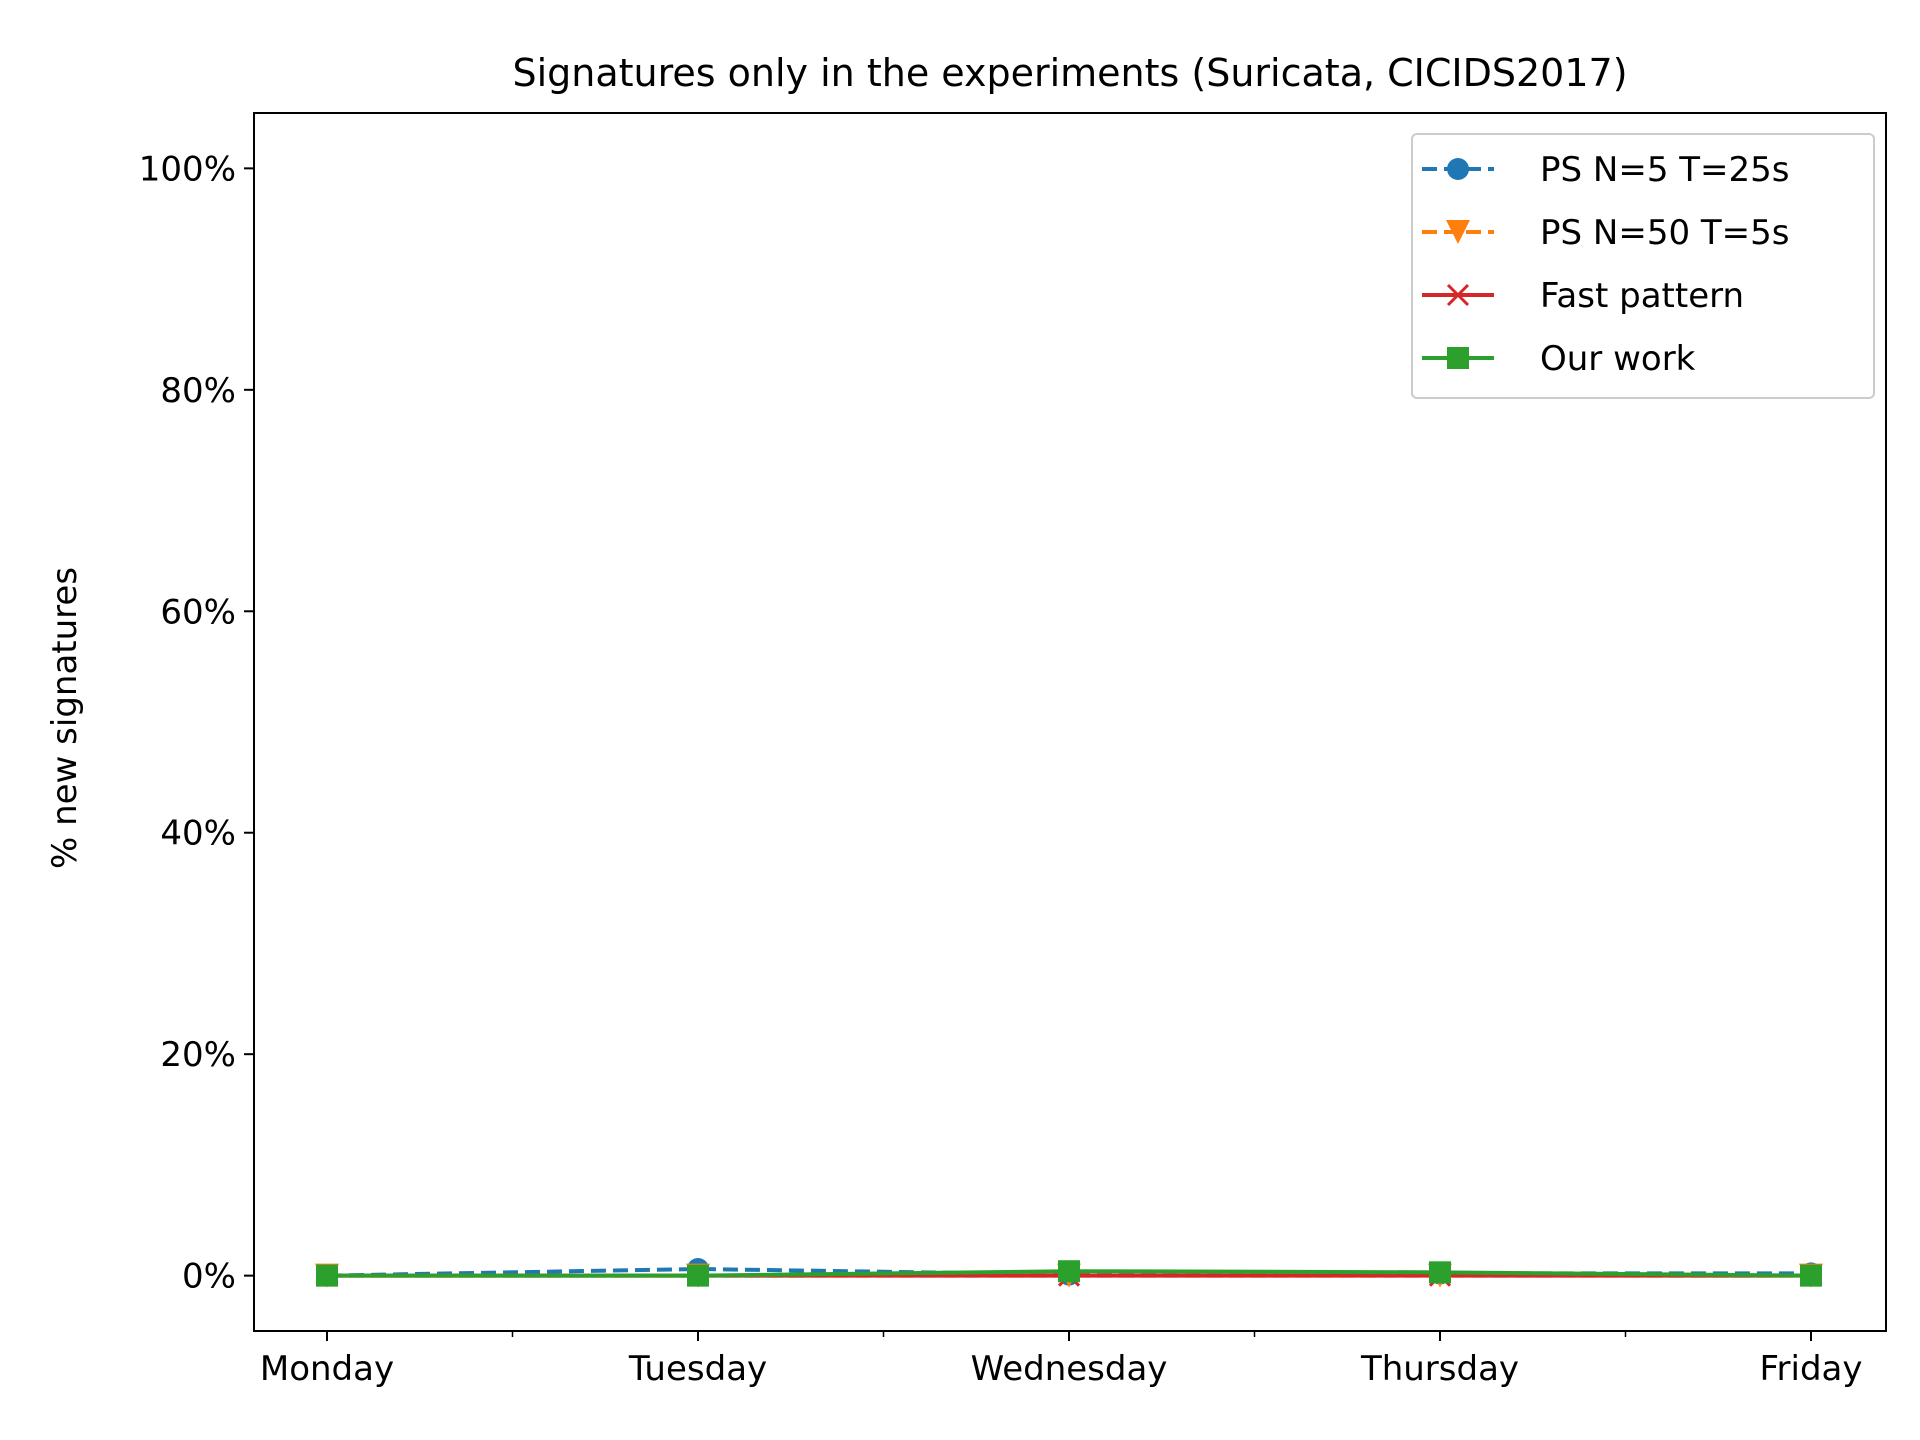 This screenshot has width=1920, height=1440. I want to click on x-tick-label: Tuesday, so click(697, 1369).